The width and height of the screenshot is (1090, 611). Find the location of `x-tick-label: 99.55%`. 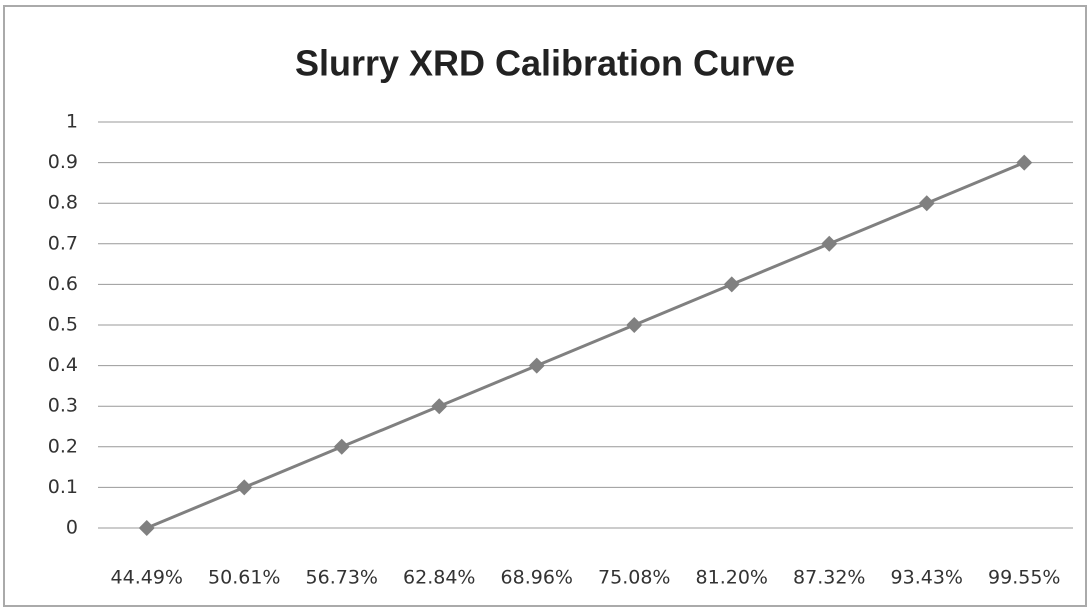

x-tick-label: 99.55% is located at coordinates (1024, 578).